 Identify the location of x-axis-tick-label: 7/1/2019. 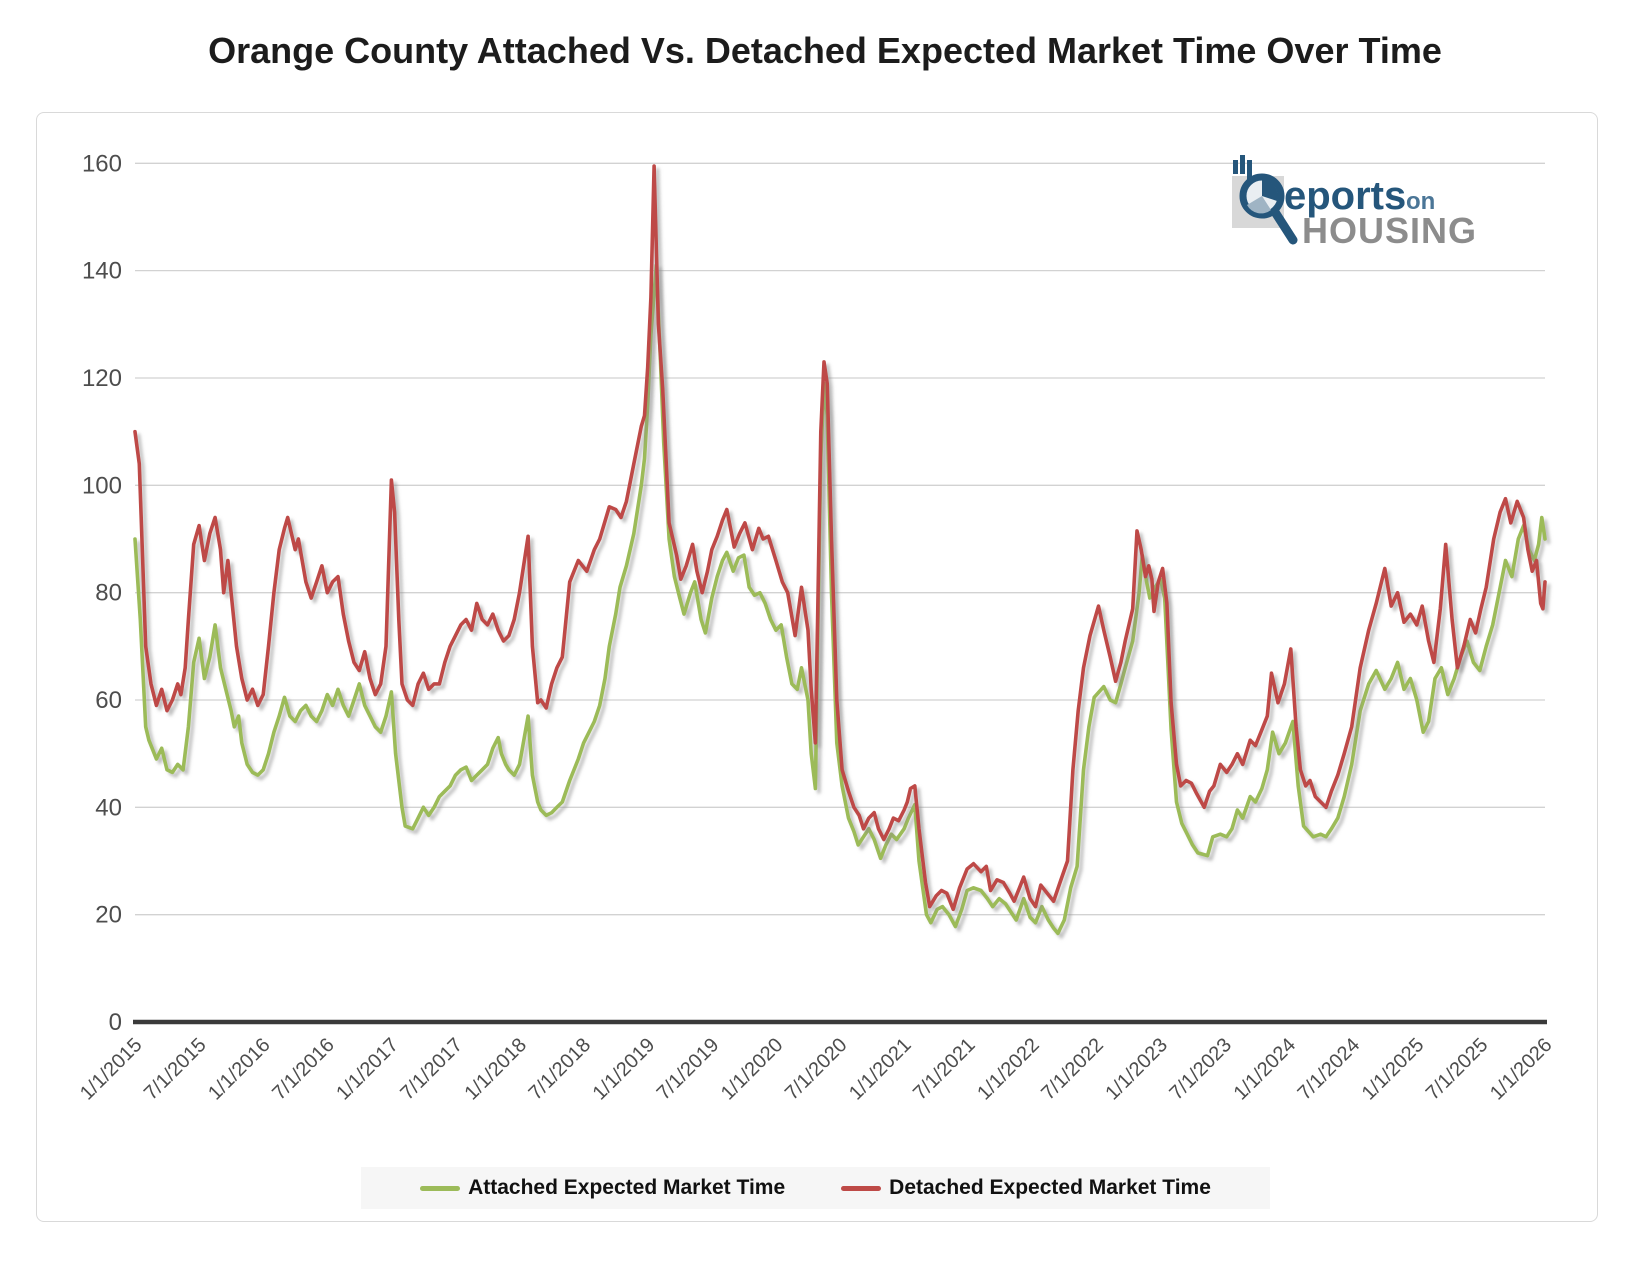
(688, 1069).